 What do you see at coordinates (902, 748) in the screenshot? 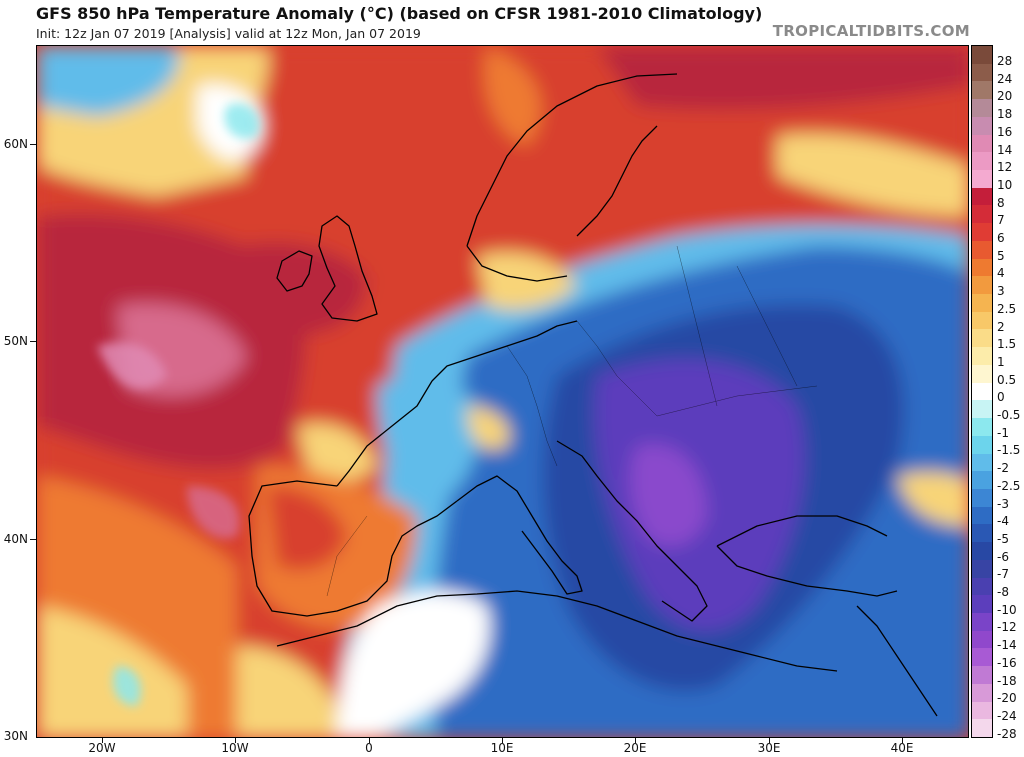
I see `lon-label-40e: 40E` at bounding box center [902, 748].